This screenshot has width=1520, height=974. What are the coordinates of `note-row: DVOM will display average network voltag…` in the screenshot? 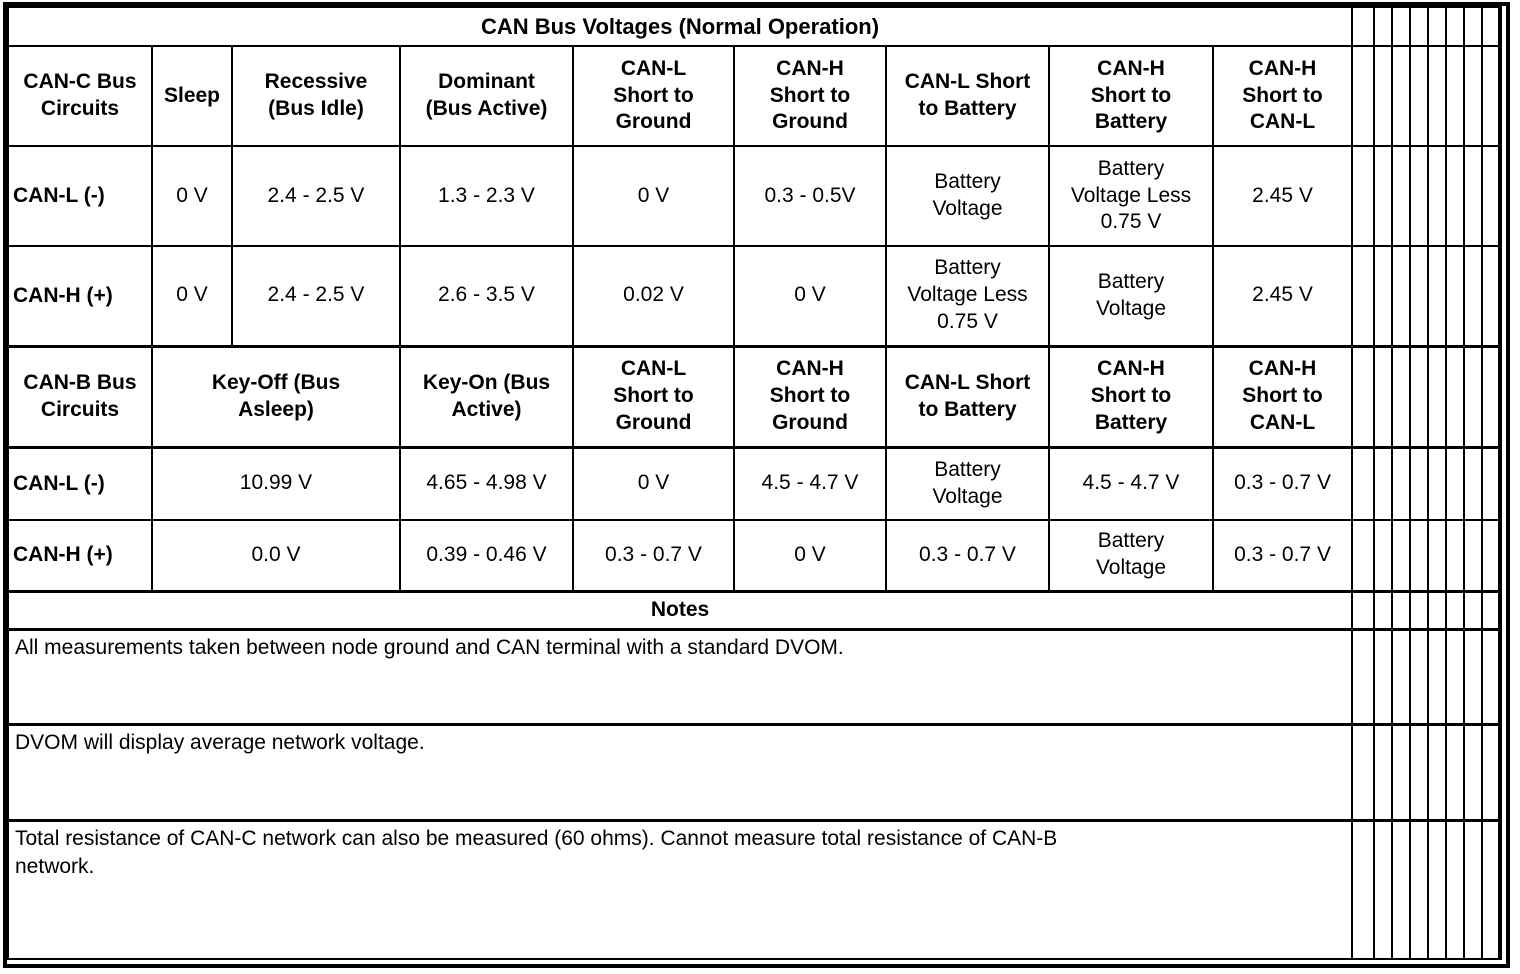 It's located at (754, 771).